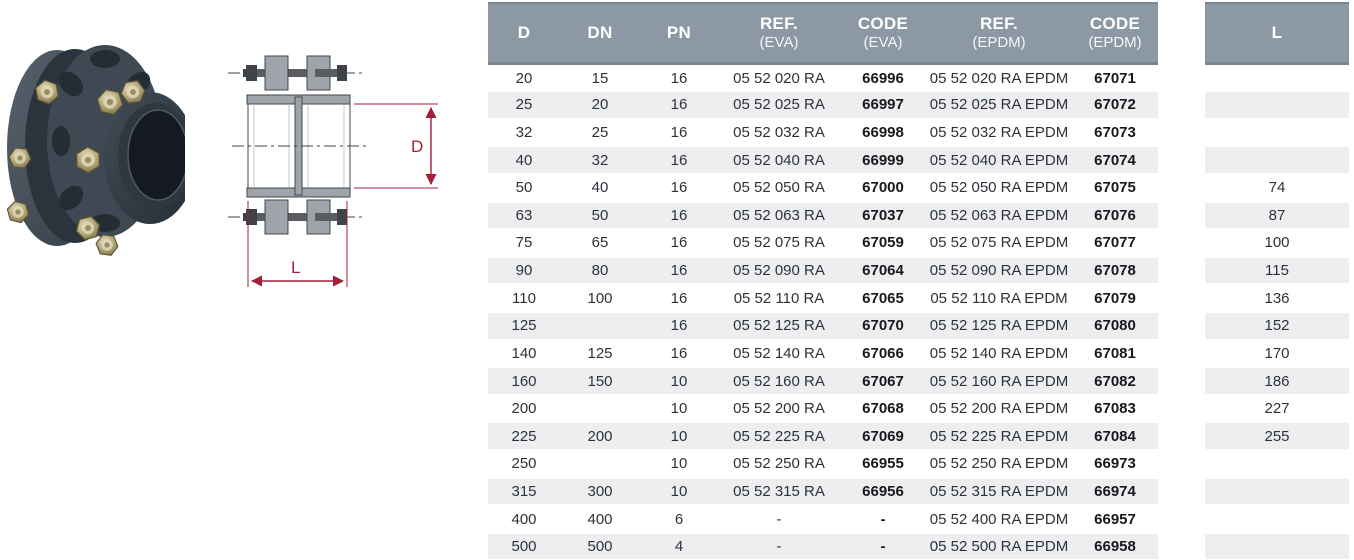 The width and height of the screenshot is (1354, 560). Describe the element at coordinates (883, 133) in the screenshot. I see `cell-code-eva: 66998` at that location.